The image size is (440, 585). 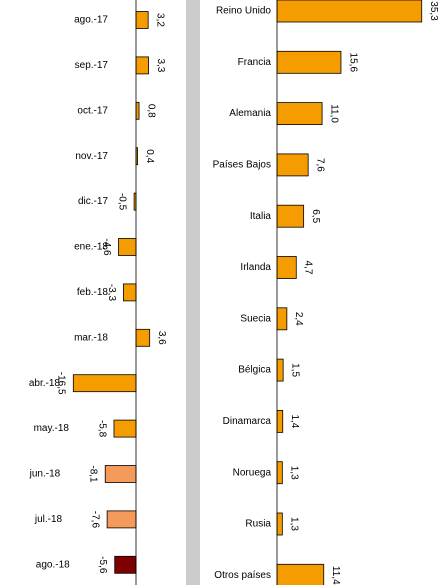 I want to click on category-label: oct.-17, so click(x=92, y=110).